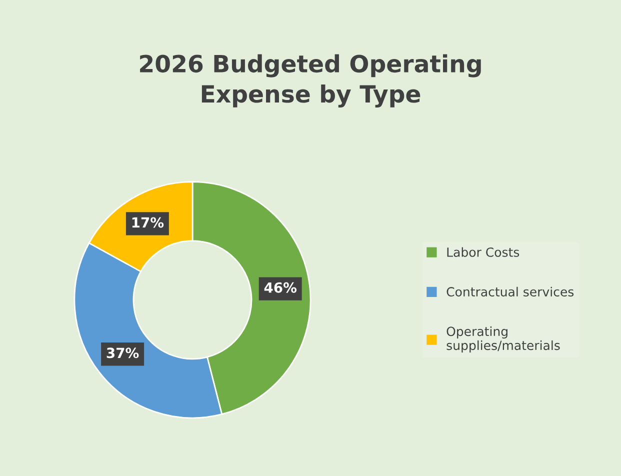 The width and height of the screenshot is (621, 476). Describe the element at coordinates (280, 287) in the screenshot. I see `data-label: 46%` at that location.